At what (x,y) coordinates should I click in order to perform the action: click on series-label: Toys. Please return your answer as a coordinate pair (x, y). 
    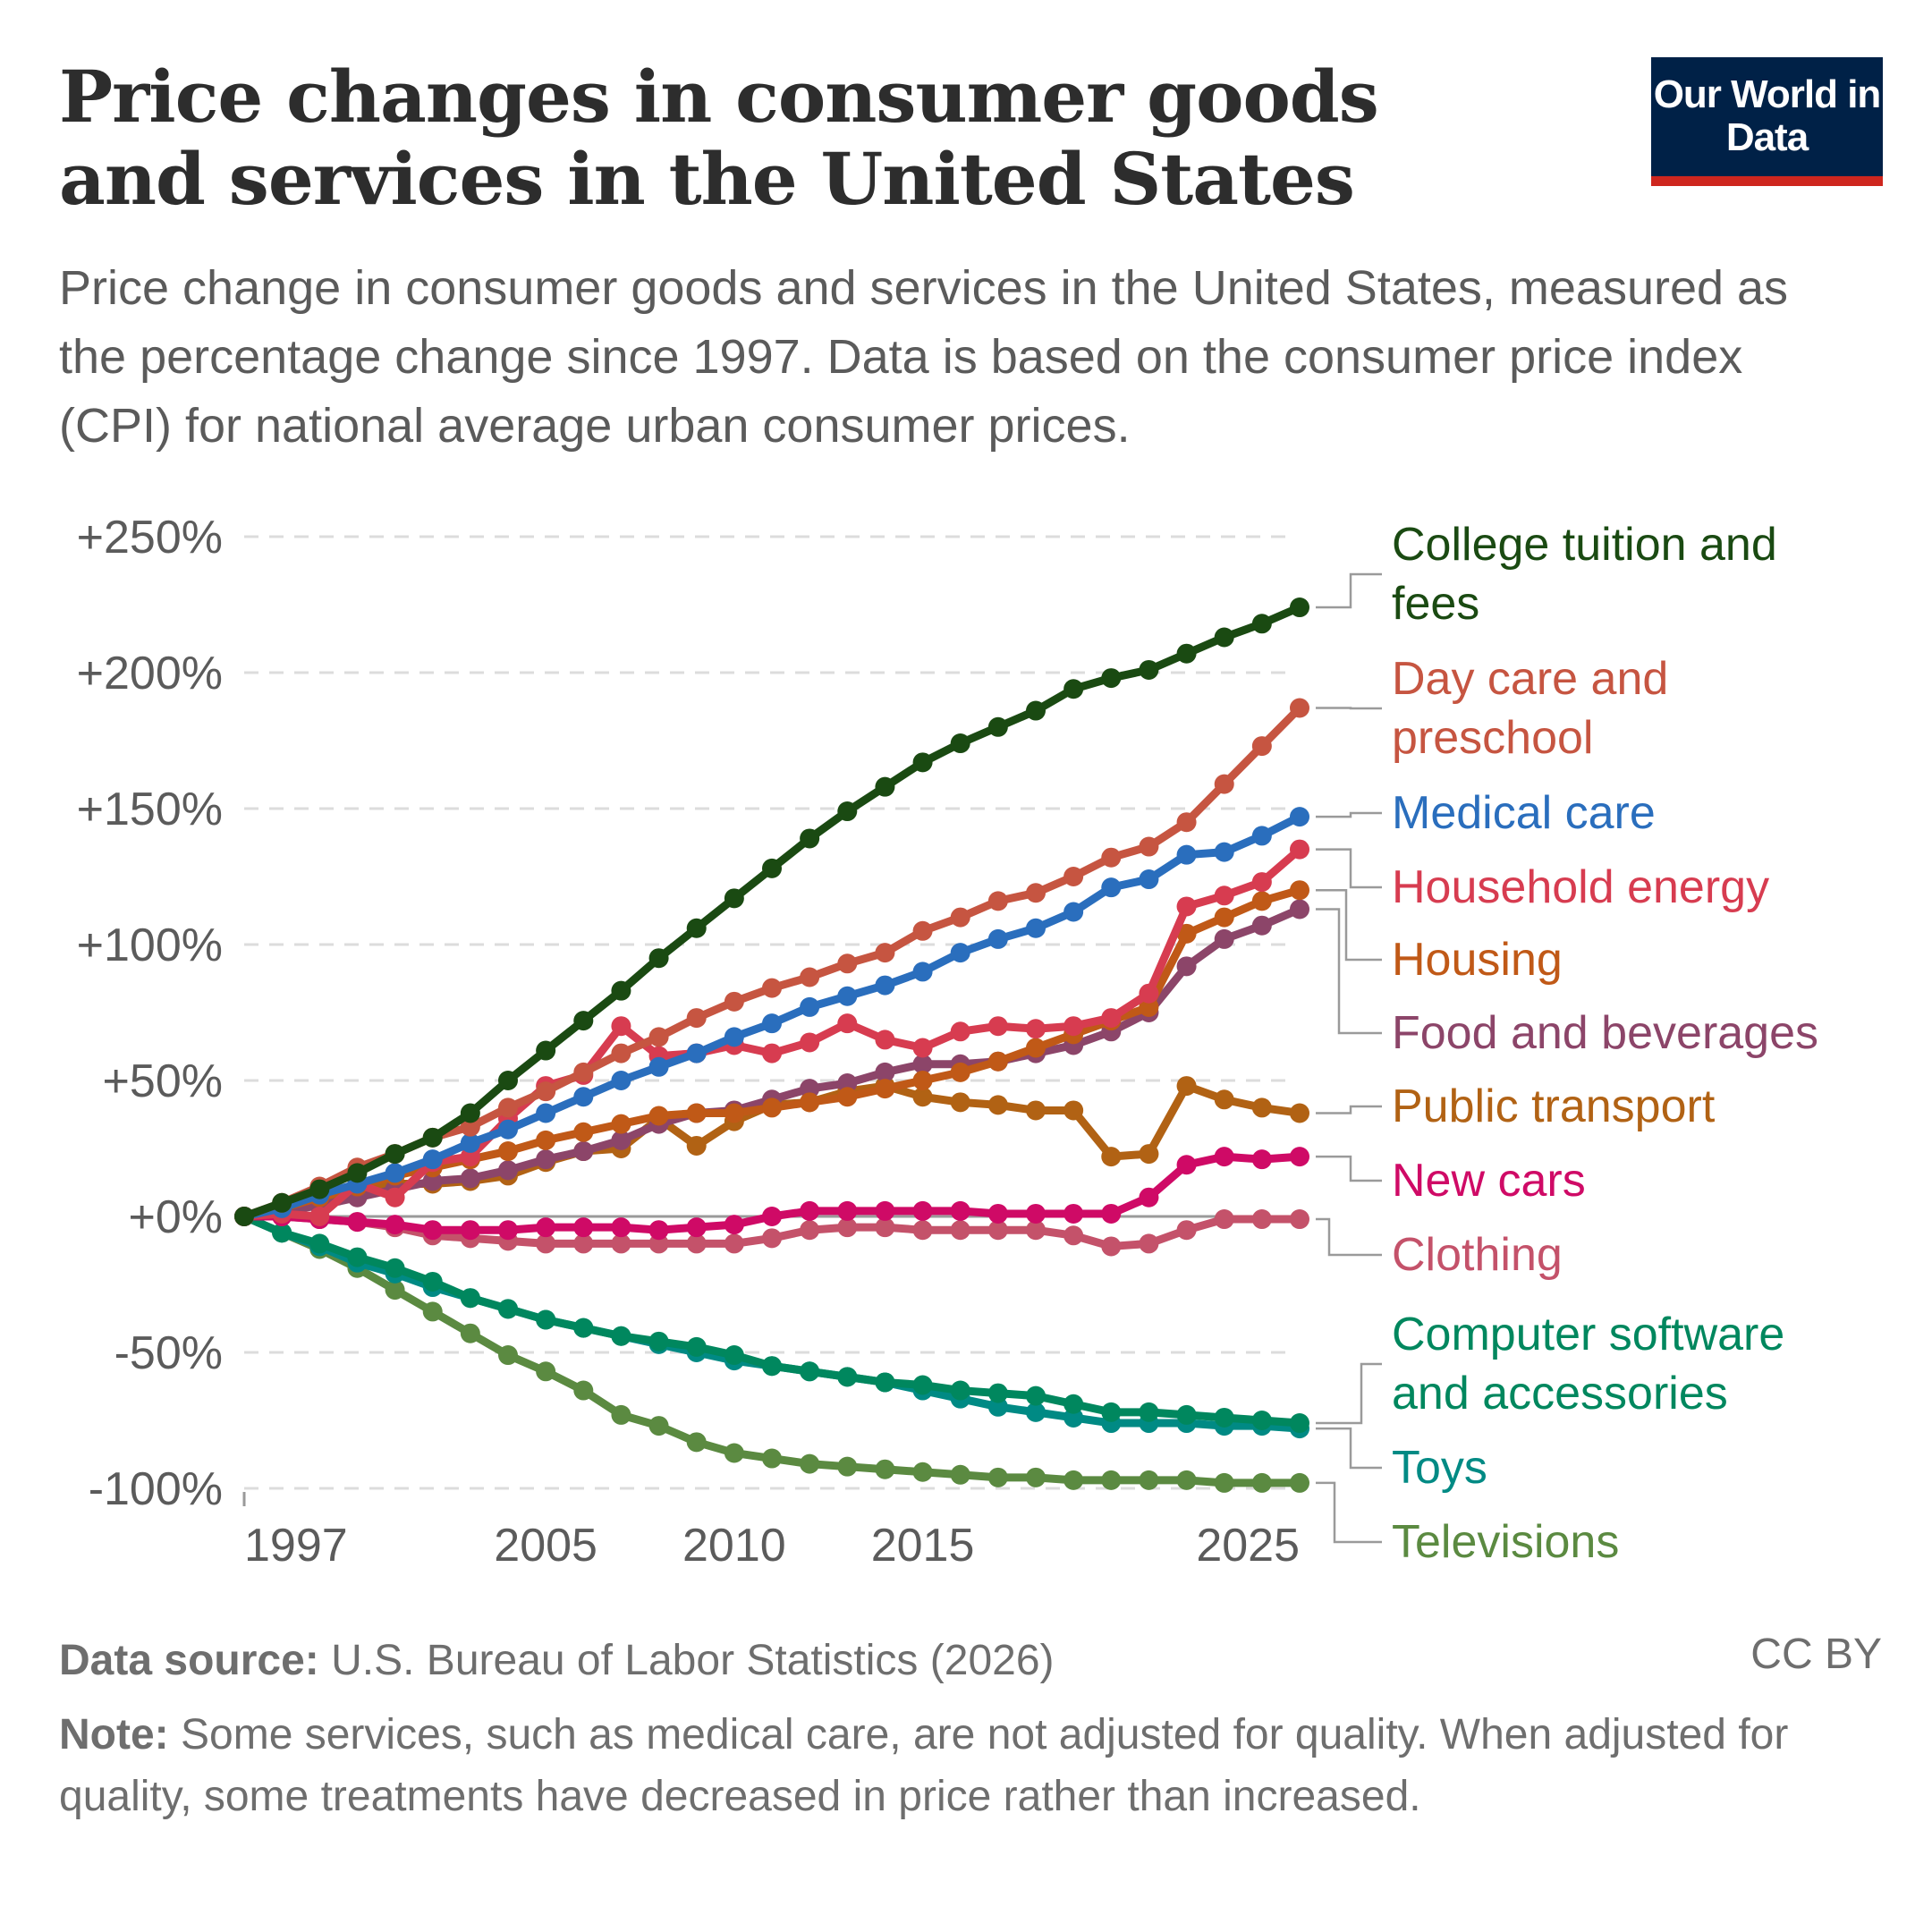
    Looking at the image, I should click on (1439, 1468).